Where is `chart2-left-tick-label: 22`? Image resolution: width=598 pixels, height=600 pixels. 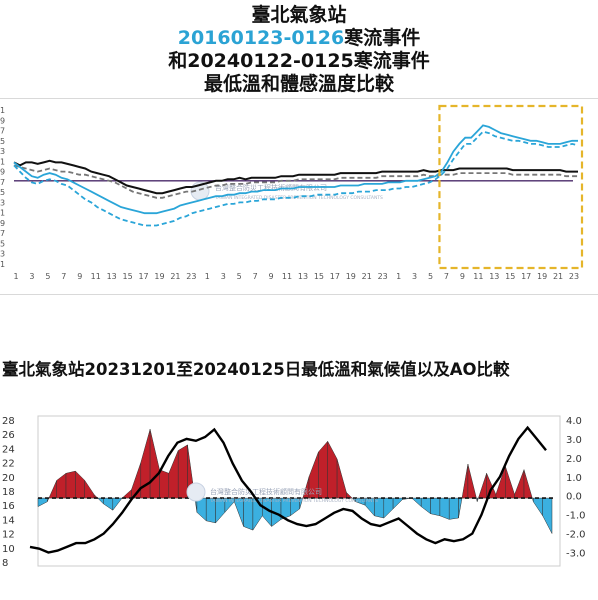 chart2-left-tick-label: 22 is located at coordinates (8, 464).